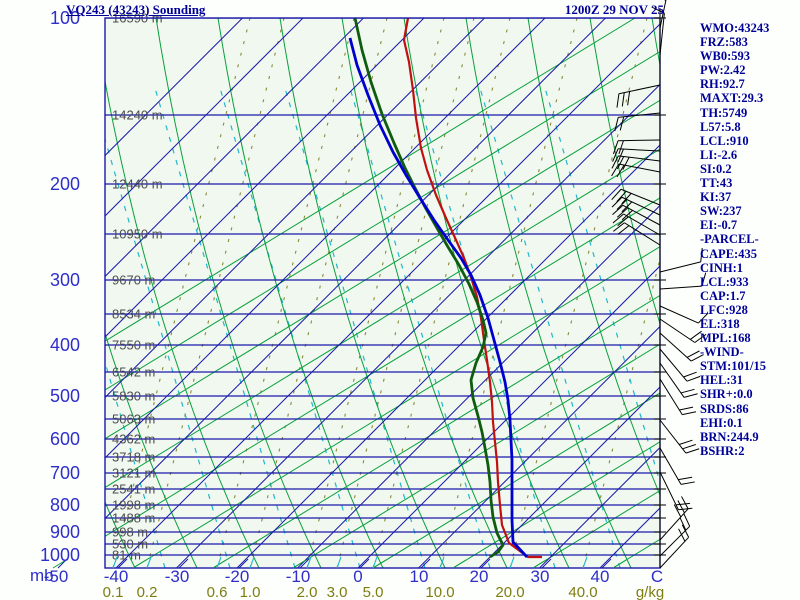 This screenshot has width=800, height=600. I want to click on svg-text: -20, so click(237, 576).